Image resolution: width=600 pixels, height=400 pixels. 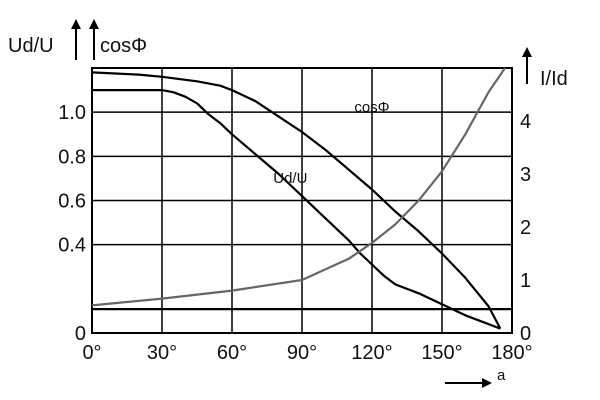 I want to click on y-left-tick-label: 0.6, so click(x=72, y=202).